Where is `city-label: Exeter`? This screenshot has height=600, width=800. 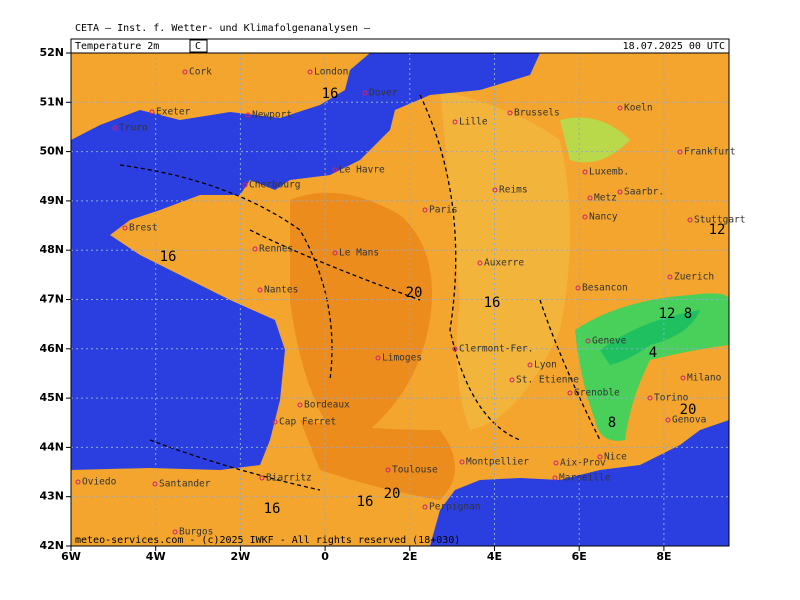
city-label: Exeter is located at coordinates (173, 112).